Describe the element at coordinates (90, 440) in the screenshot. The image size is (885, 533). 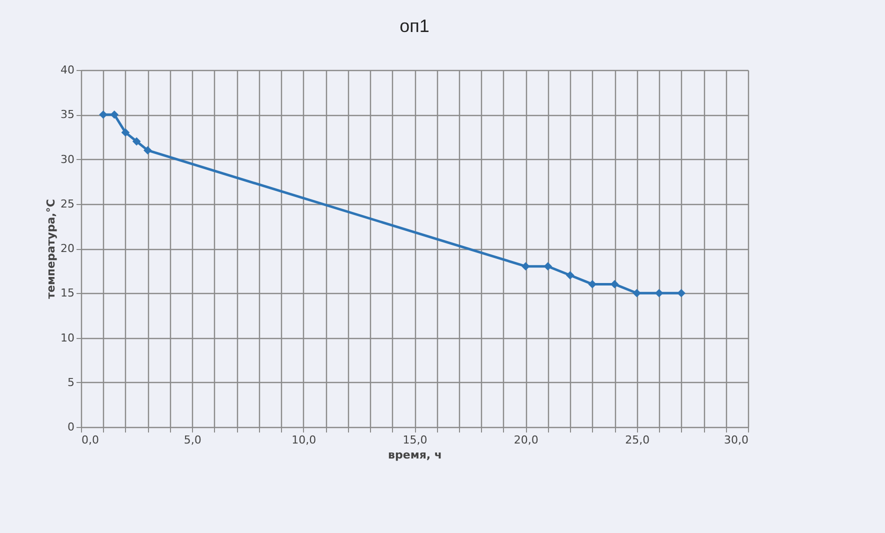
I see `x-tick-label: 0,0` at that location.